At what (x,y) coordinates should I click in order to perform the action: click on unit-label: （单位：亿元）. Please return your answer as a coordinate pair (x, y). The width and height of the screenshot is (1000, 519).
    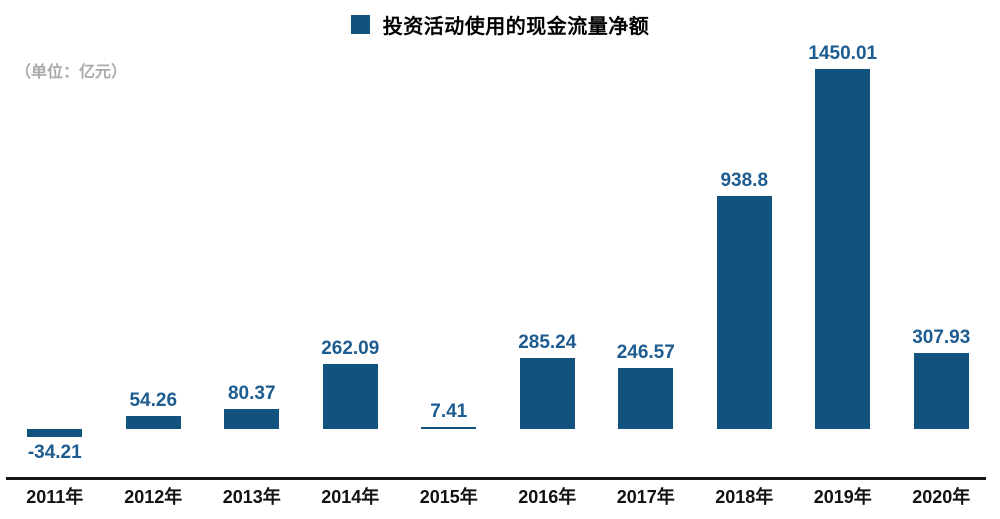
    Looking at the image, I should click on (71, 72).